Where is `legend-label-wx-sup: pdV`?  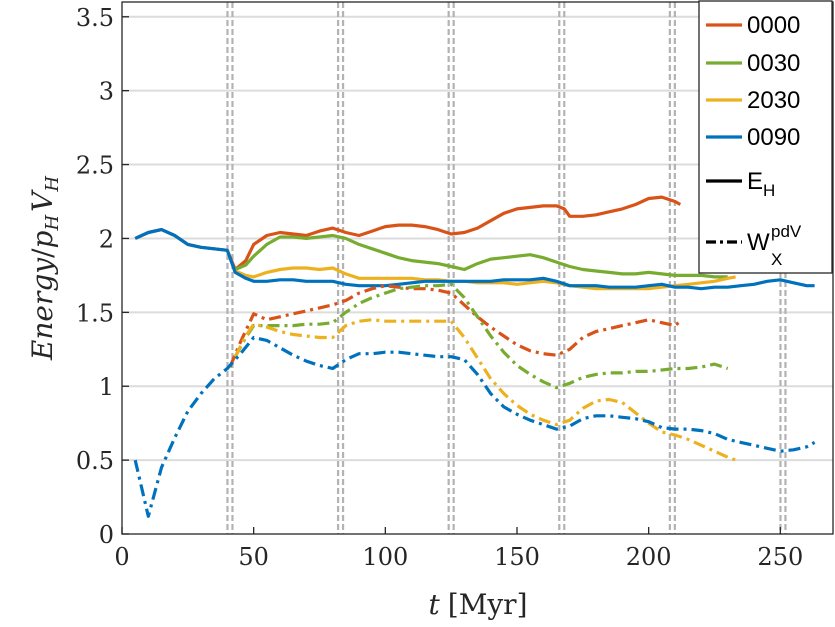
legend-label-wx-sup: pdV is located at coordinates (786, 231).